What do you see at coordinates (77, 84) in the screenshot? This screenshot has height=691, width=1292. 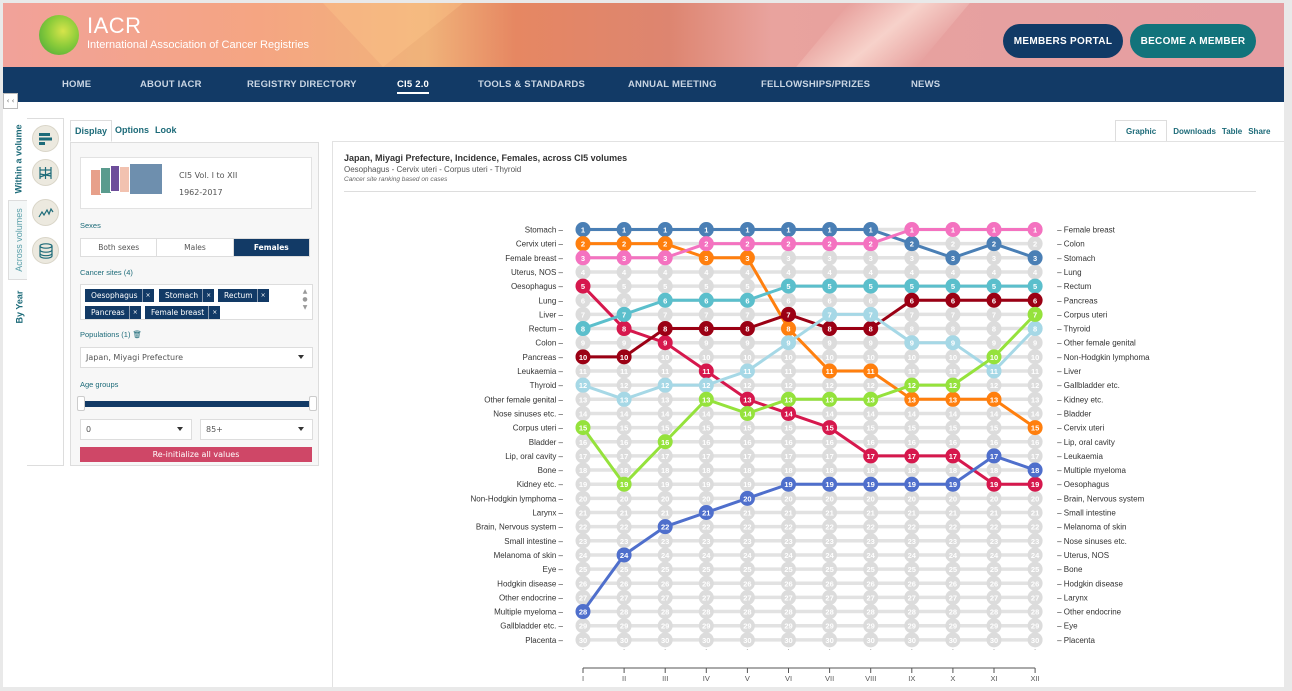 I see `nav-home: HOME` at bounding box center [77, 84].